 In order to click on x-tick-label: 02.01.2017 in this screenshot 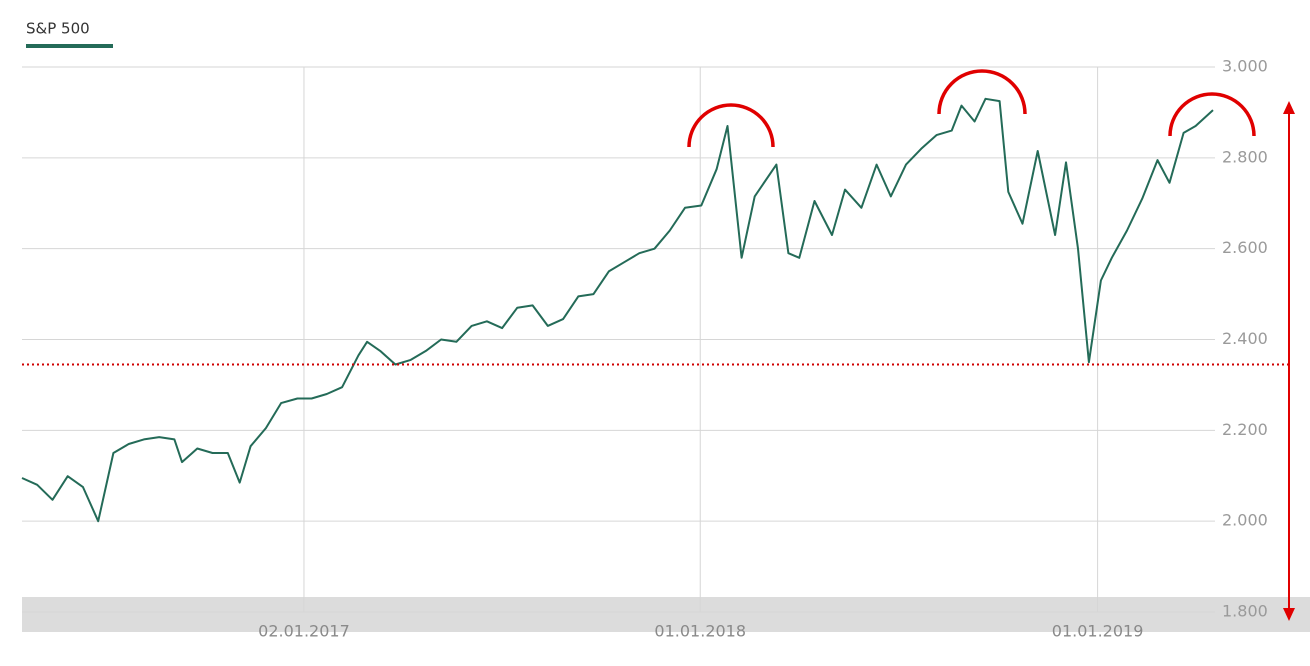, I will do `click(304, 631)`.